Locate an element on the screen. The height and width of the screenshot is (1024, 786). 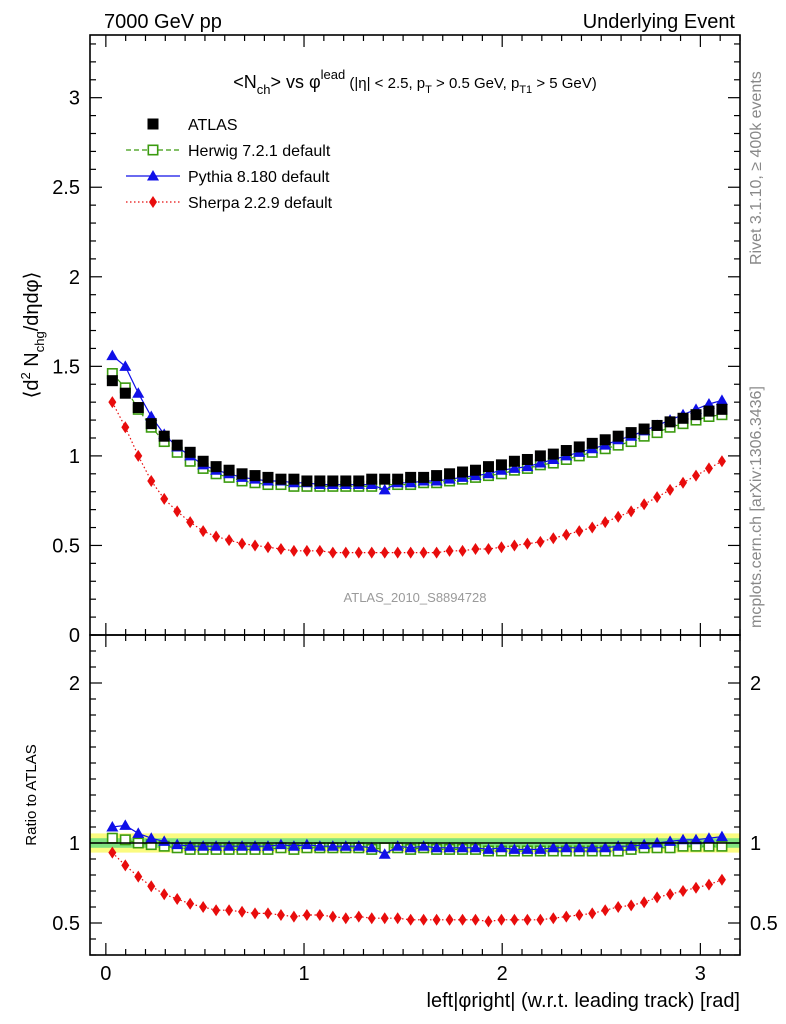
title-cut2: > 0.5 GeV, p is located at coordinates (475, 83).